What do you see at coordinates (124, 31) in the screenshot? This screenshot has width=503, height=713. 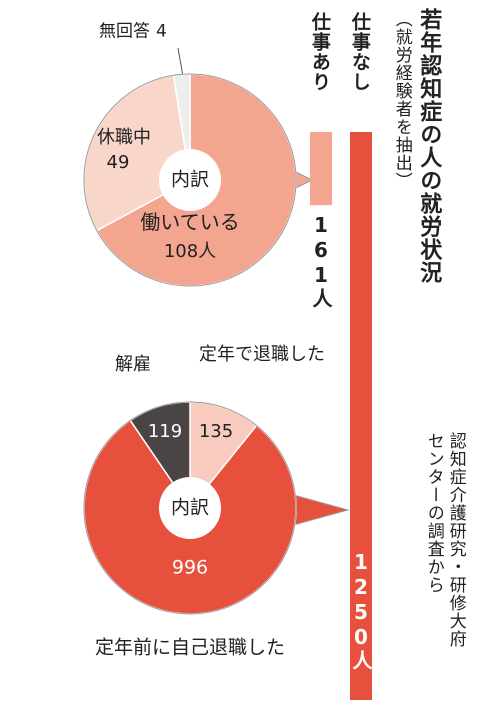 I see `slice-category-label: 無回答` at bounding box center [124, 31].